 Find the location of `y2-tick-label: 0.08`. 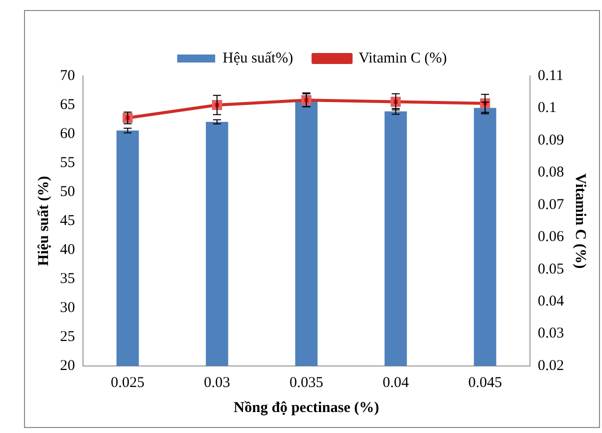

y2-tick-label: 0.08 is located at coordinates (551, 172).